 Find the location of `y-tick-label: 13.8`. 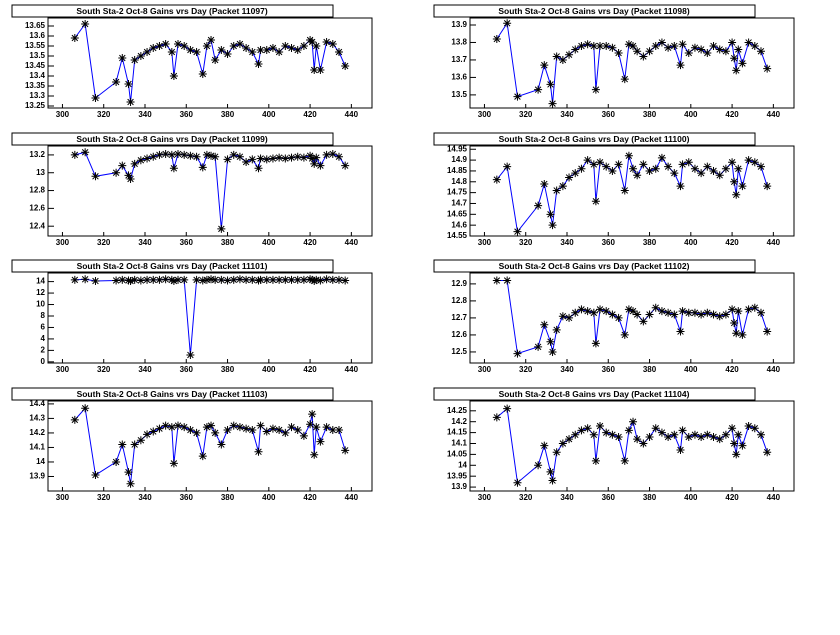

y-tick-label: 13.8 is located at coordinates (459, 42).